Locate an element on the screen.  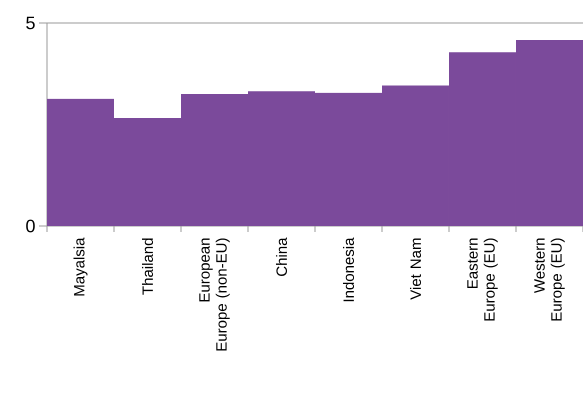
x-tick-label: China is located at coordinates (281, 257).